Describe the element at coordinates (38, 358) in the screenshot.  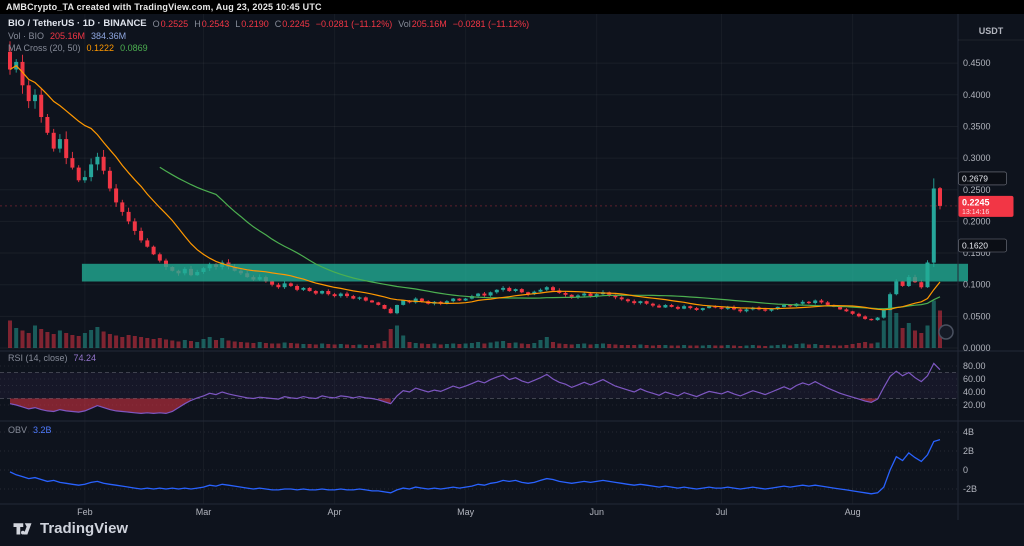
I see `rsi-label: RSI (14, close)` at that location.